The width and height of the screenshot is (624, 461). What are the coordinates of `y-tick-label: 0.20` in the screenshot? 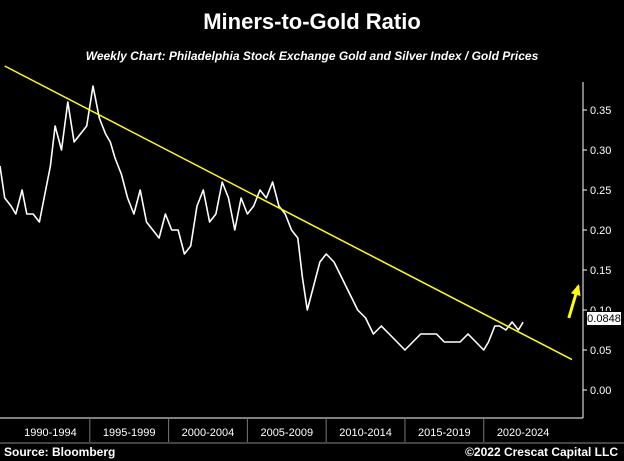 It's located at (600, 231).